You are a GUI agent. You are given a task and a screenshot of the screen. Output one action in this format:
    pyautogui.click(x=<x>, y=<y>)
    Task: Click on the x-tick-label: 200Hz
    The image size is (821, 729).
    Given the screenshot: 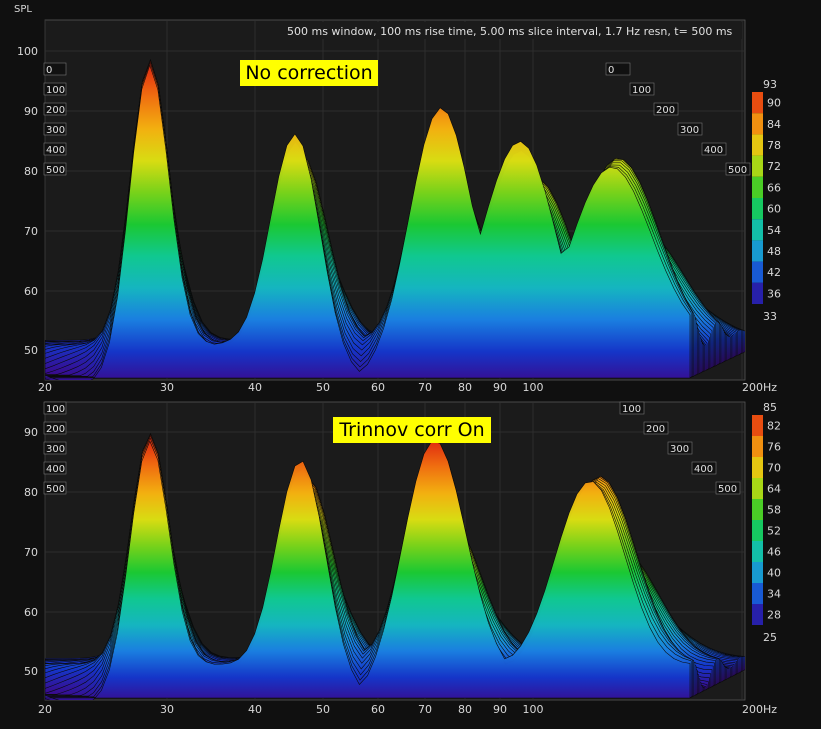 What is the action you would take?
    pyautogui.click(x=759, y=709)
    